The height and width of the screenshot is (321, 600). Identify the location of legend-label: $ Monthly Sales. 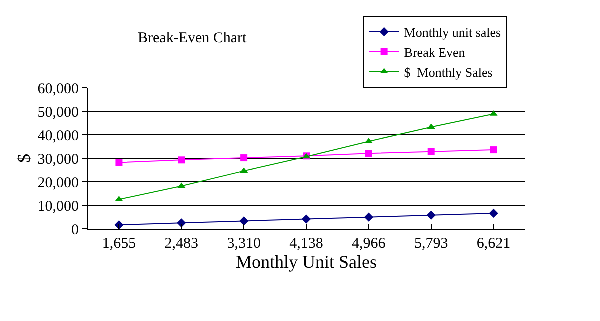
(448, 72).